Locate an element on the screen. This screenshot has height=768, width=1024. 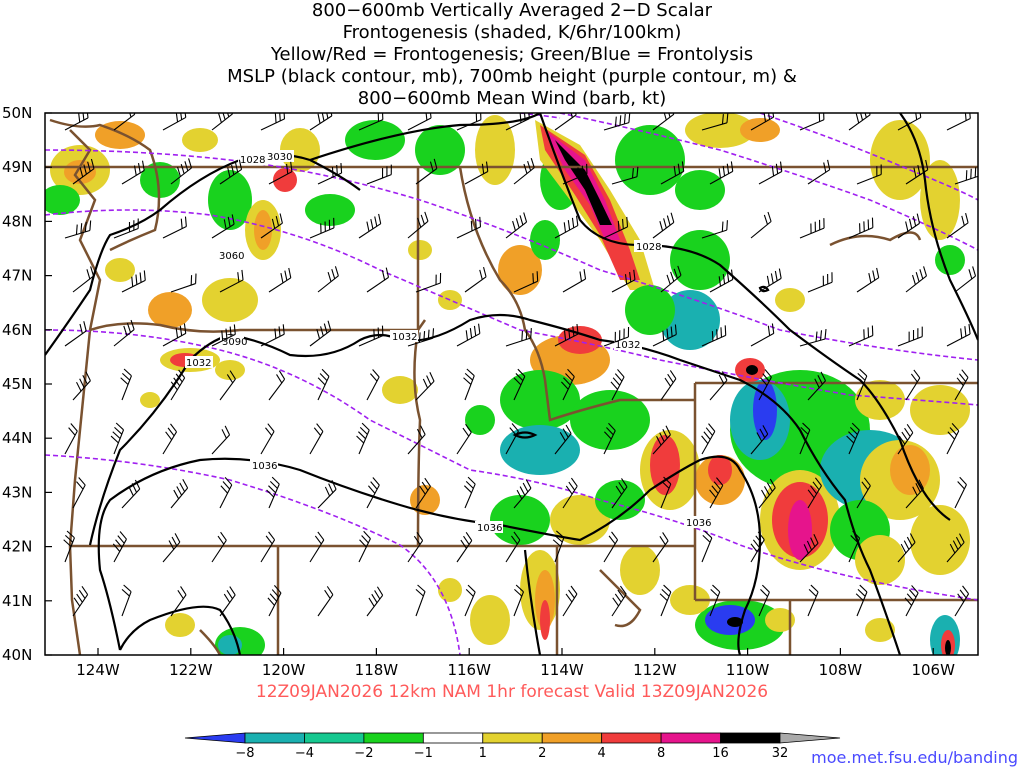
colorbar-label: 8 is located at coordinates (661, 753).